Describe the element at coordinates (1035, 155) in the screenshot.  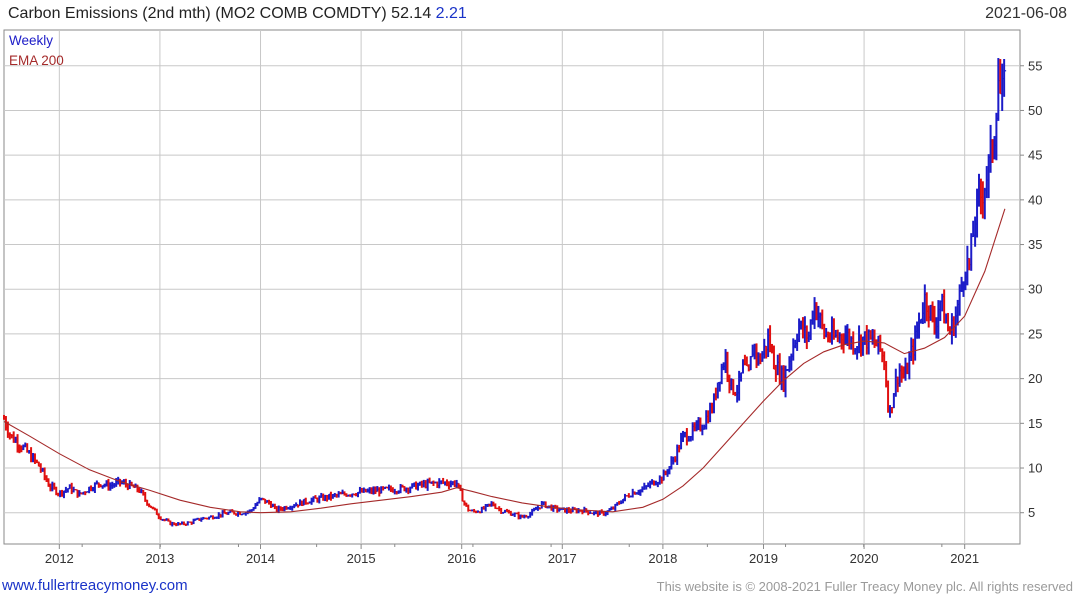
I see `y-tick-label: 45` at that location.